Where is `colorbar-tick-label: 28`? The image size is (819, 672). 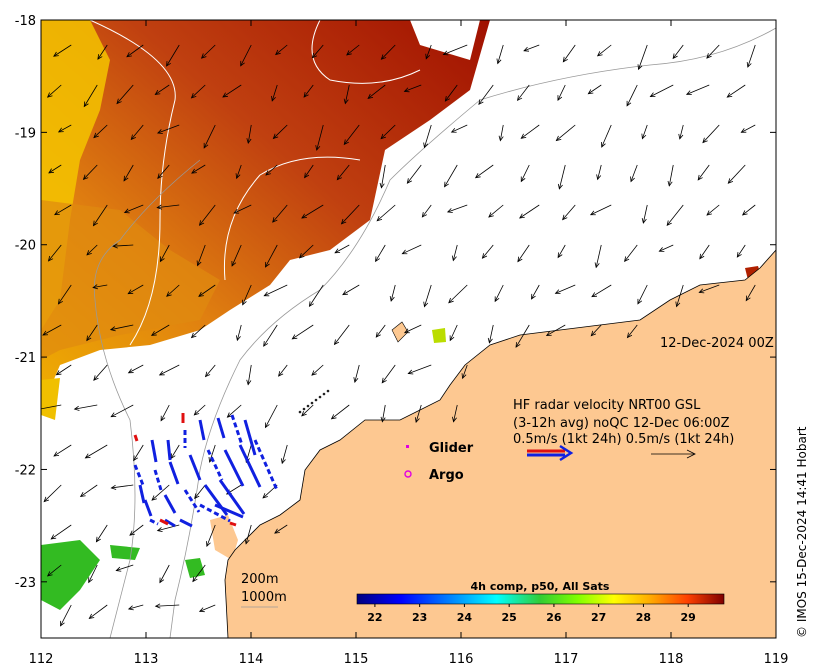 colorbar-tick-label: 28 is located at coordinates (643, 617).